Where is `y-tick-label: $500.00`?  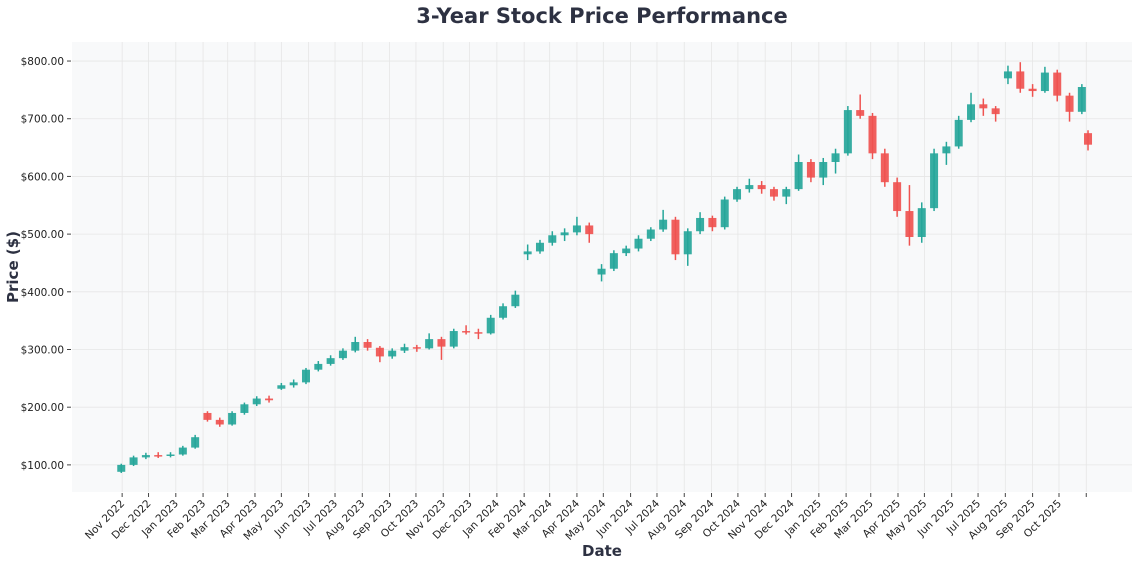
y-tick-label: $500.00 is located at coordinates (42, 235).